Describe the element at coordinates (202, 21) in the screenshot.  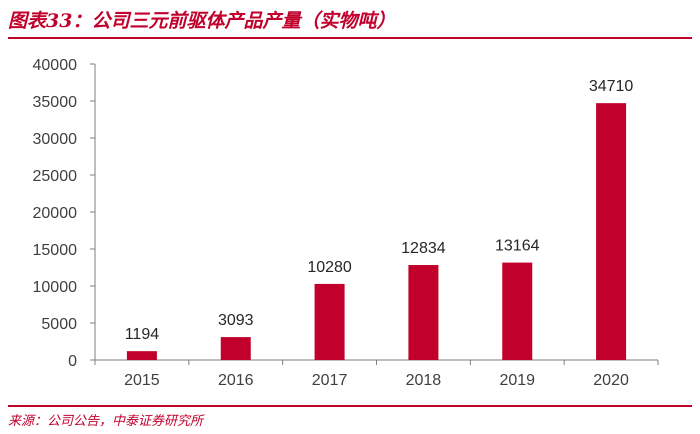
I see `figure-title: 图表33：公司三元前驱体产品产量（实物吨）` at that location.